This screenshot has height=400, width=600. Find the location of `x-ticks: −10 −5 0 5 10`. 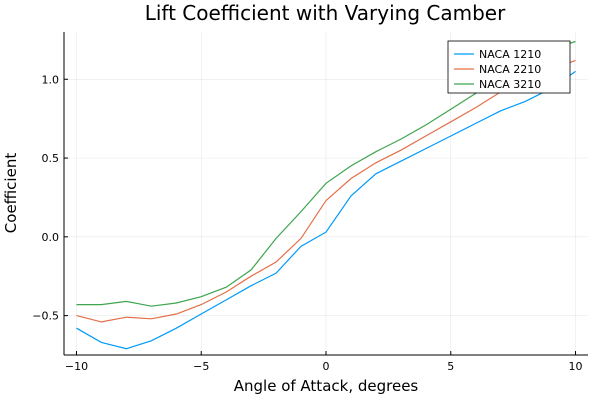

x-ticks: −10 −5 0 5 10 is located at coordinates (324, 362).